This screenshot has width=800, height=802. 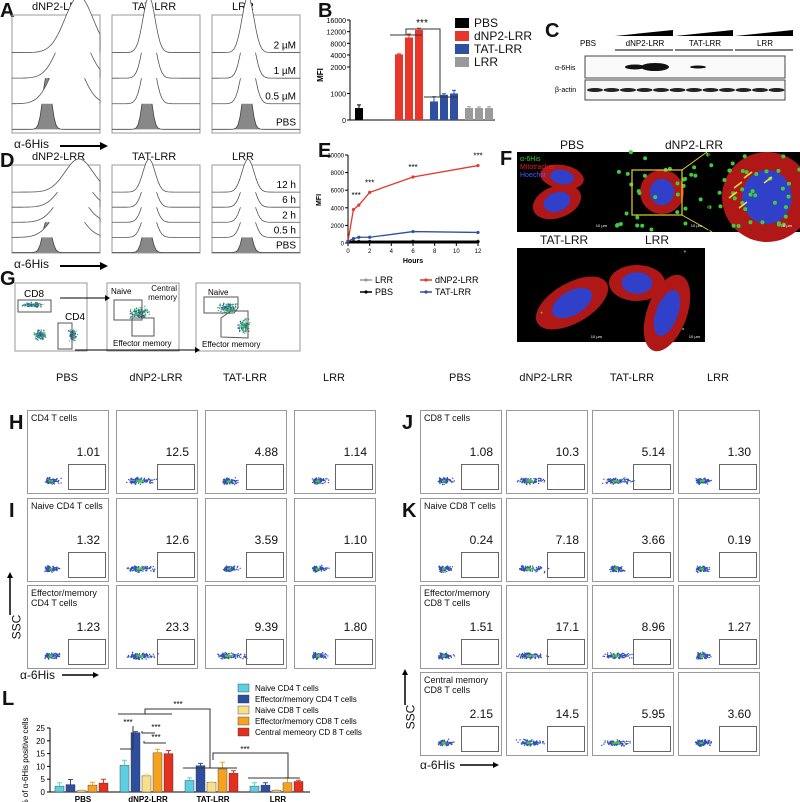 I want to click on gate-percentage: 1.08, so click(x=481, y=452).